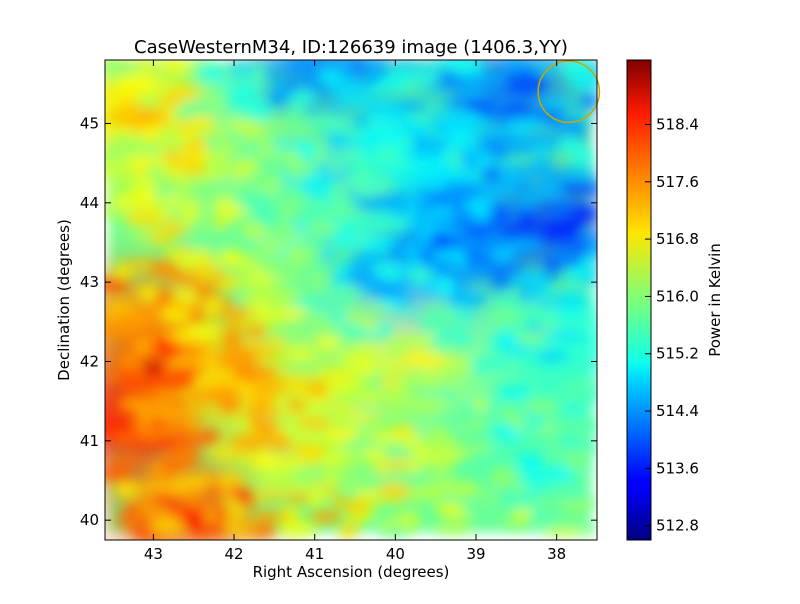 This screenshot has width=800, height=604. I want to click on annotation-circle, so click(569, 92).